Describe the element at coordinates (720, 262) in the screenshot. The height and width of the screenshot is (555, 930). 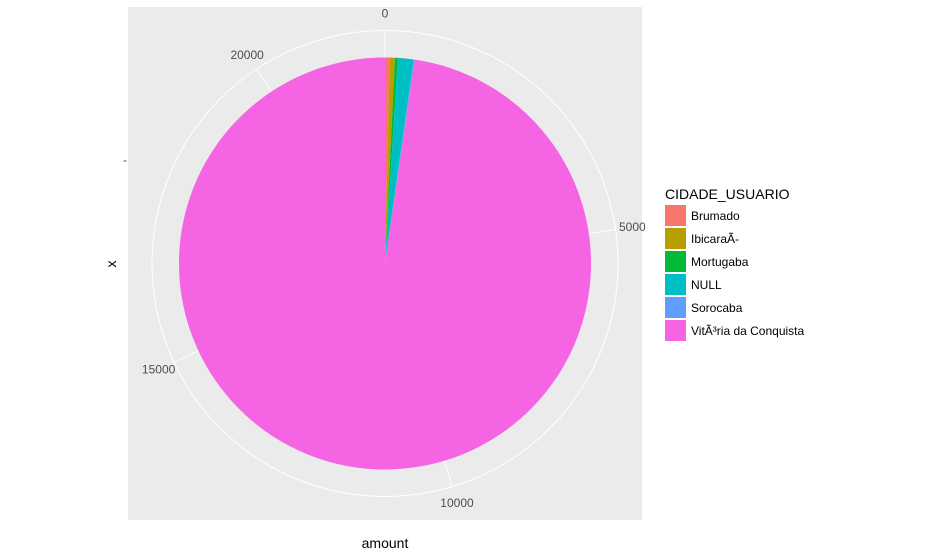
I see `legend-label-2: Mortugaba` at that location.